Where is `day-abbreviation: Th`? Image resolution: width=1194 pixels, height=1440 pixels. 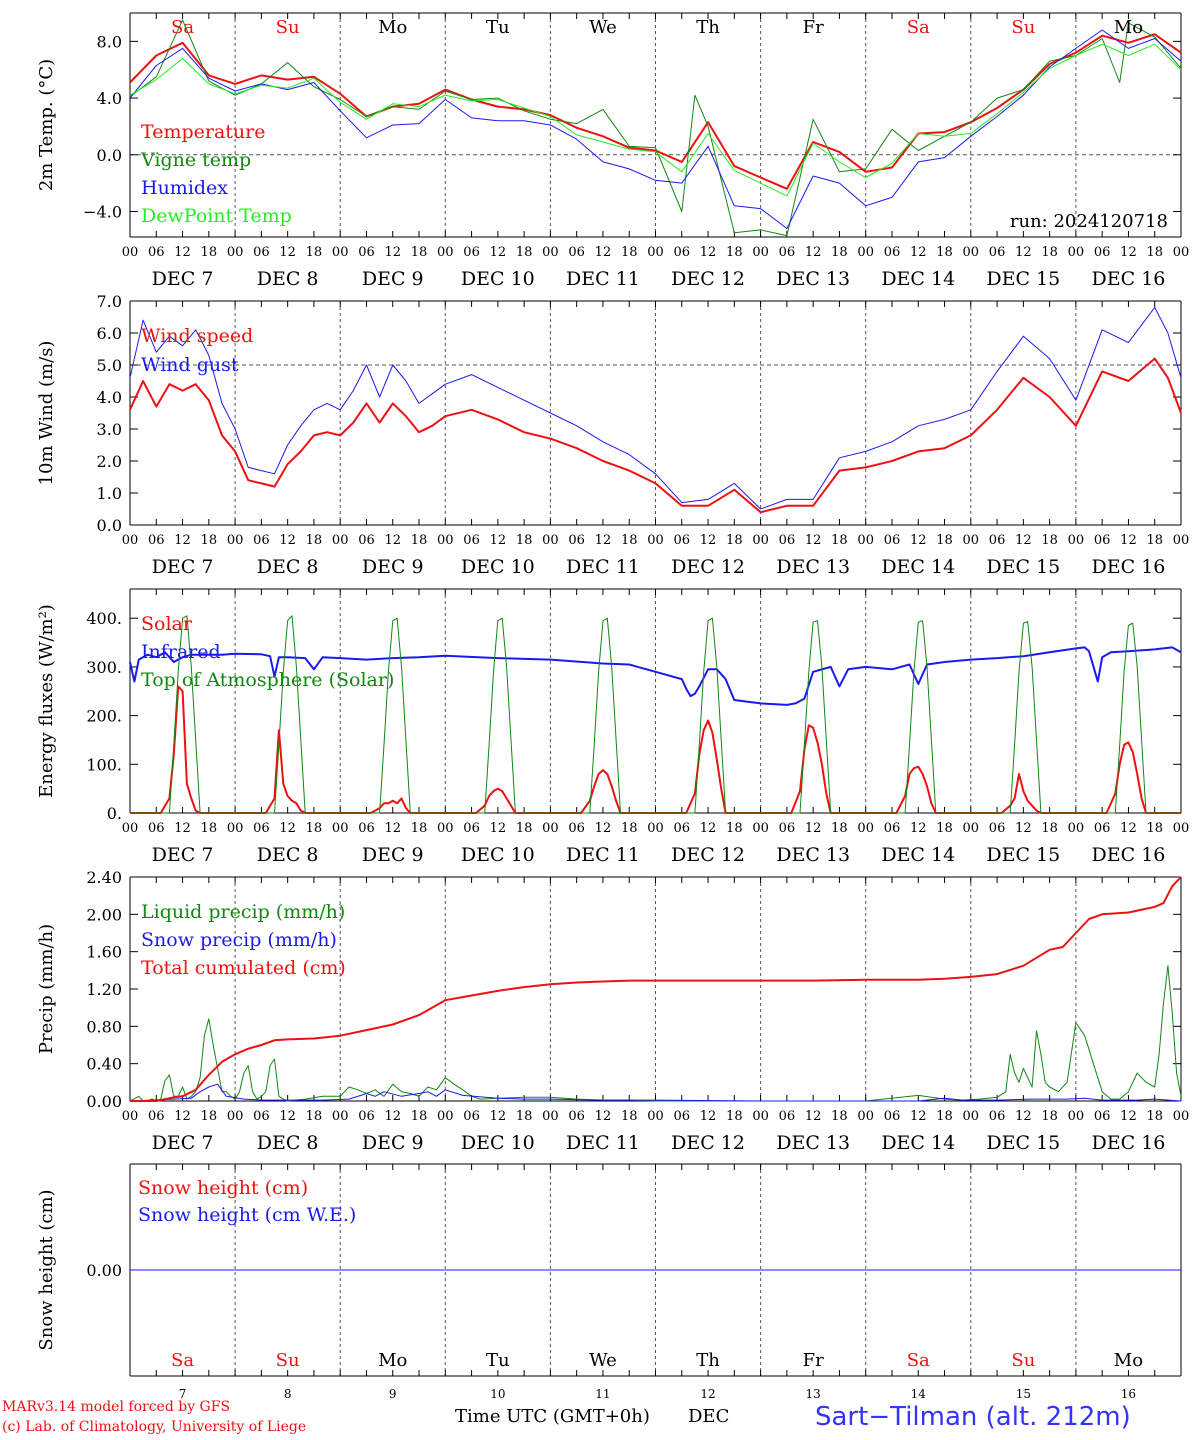 day-abbreviation: Th is located at coordinates (708, 1360).